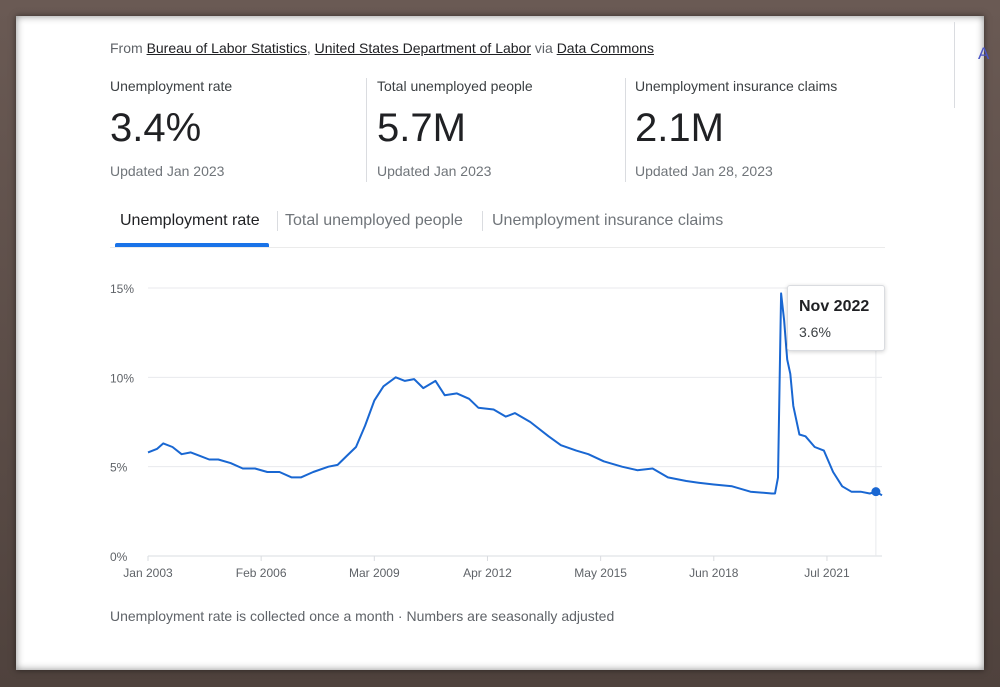 The height and width of the screenshot is (687, 1000). What do you see at coordinates (608, 220) in the screenshot?
I see `tab-insurance-claims: Unemployment insurance claims` at bounding box center [608, 220].